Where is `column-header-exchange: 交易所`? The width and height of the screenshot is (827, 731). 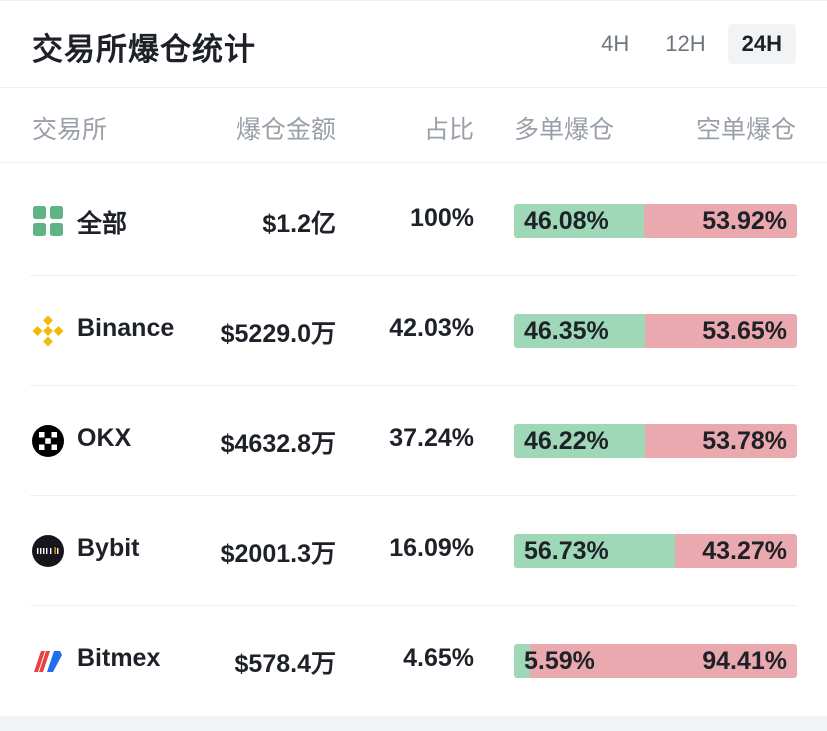 column-header-exchange: 交易所 is located at coordinates (70, 130).